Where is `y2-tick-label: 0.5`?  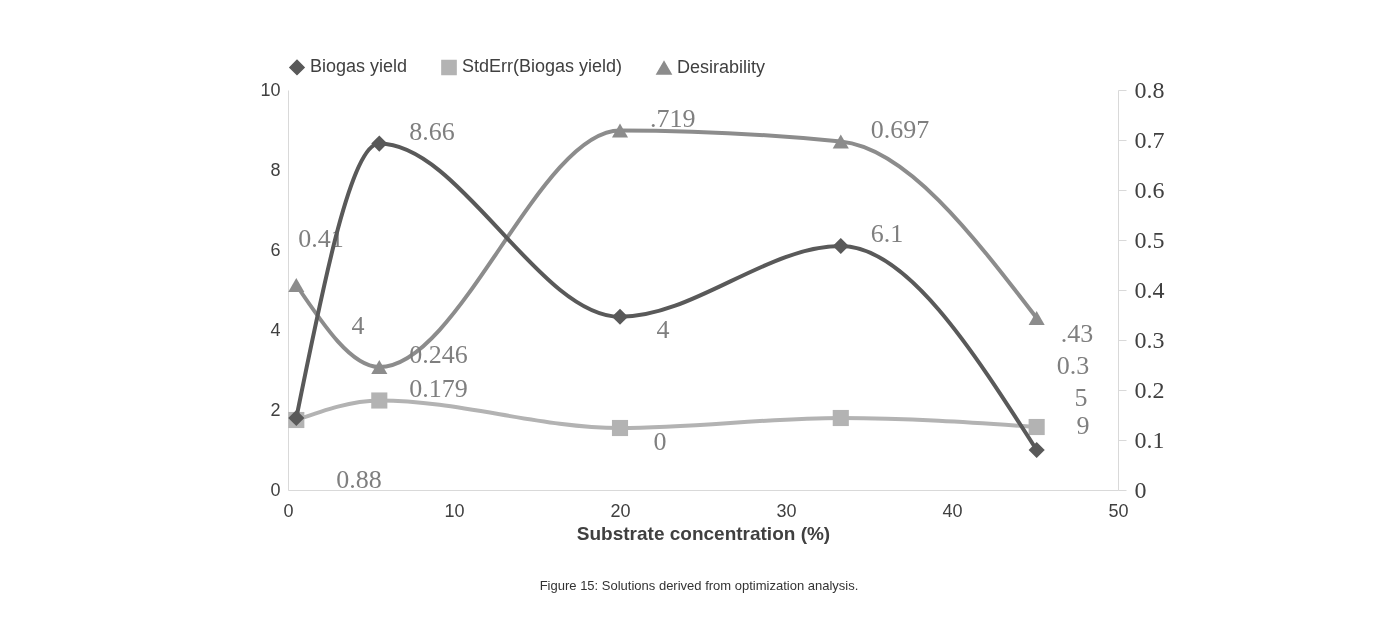
y2-tick-label: 0.5 is located at coordinates (1149, 239).